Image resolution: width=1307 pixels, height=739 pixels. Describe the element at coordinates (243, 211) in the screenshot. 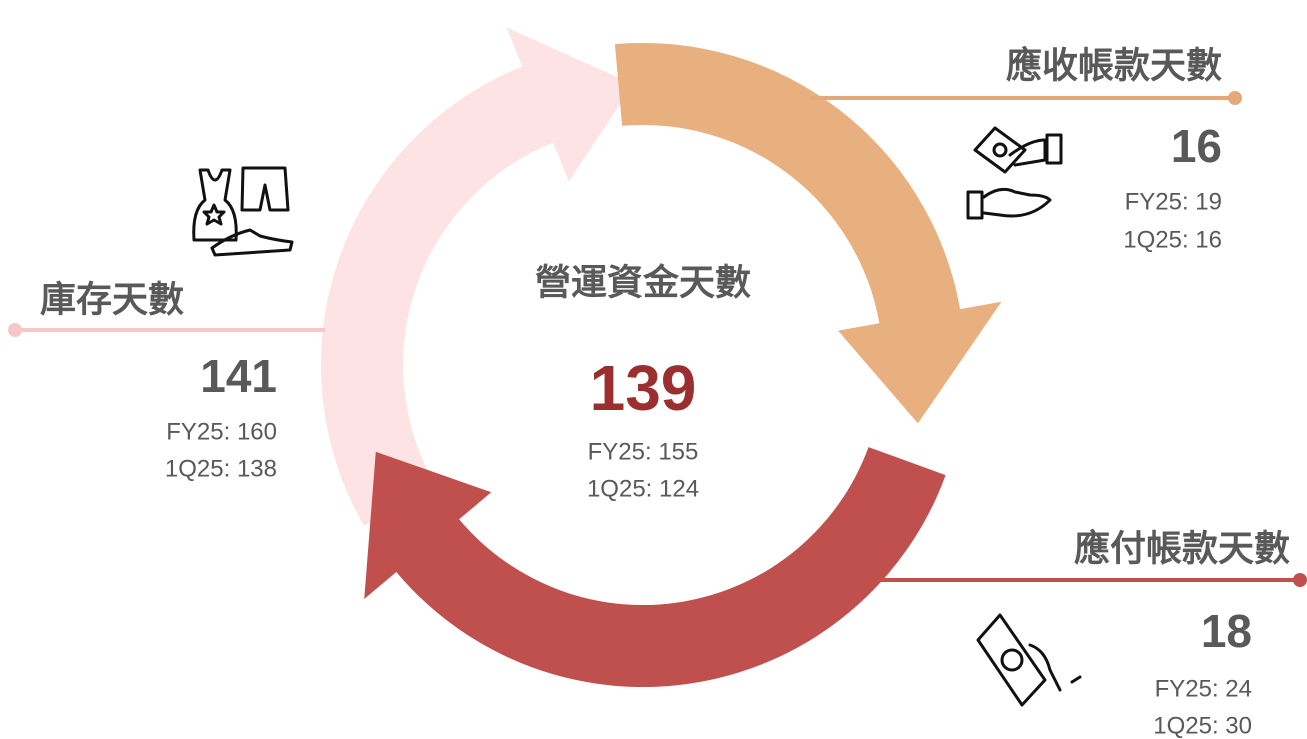

I see `clothes-icon` at that location.